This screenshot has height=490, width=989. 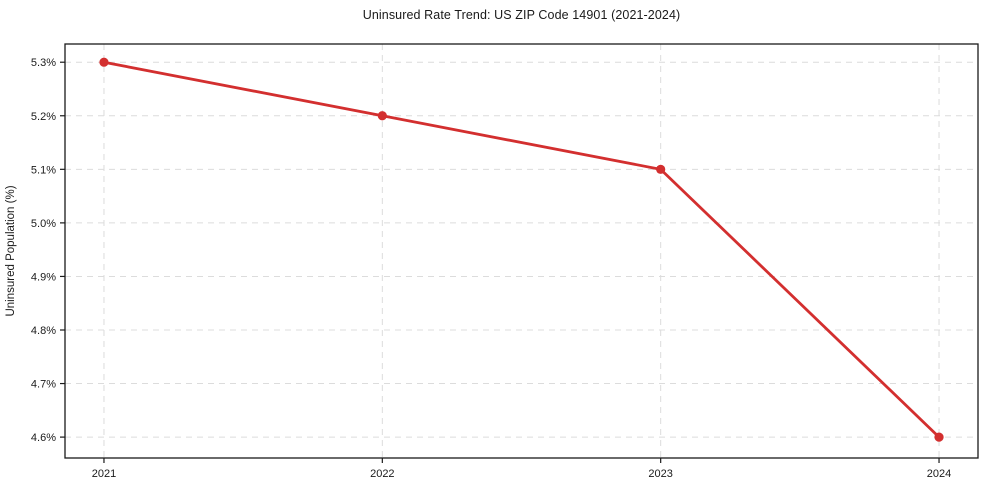 I want to click on y-tick-label: 4.6%, so click(x=43, y=438).